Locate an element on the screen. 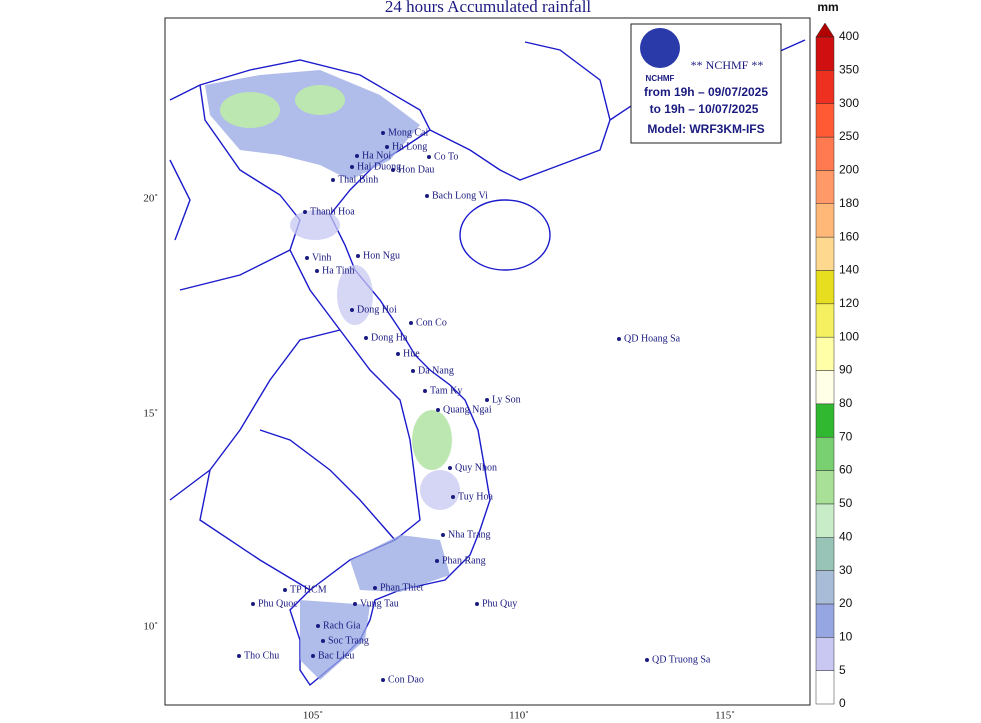 The height and width of the screenshot is (723, 981). place-label: Phan Thiet is located at coordinates (402, 587).